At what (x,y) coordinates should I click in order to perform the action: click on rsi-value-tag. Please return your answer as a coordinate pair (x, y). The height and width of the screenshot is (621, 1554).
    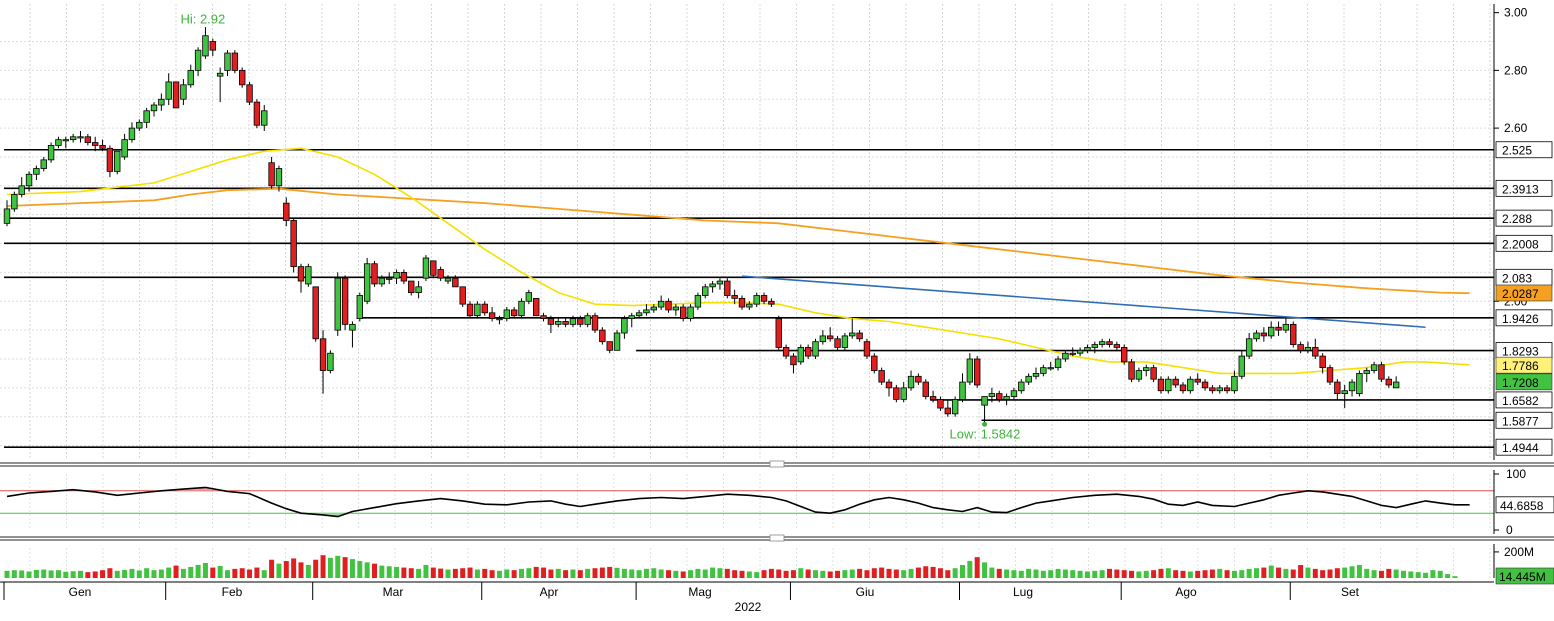
    Looking at the image, I should click on (1524, 505).